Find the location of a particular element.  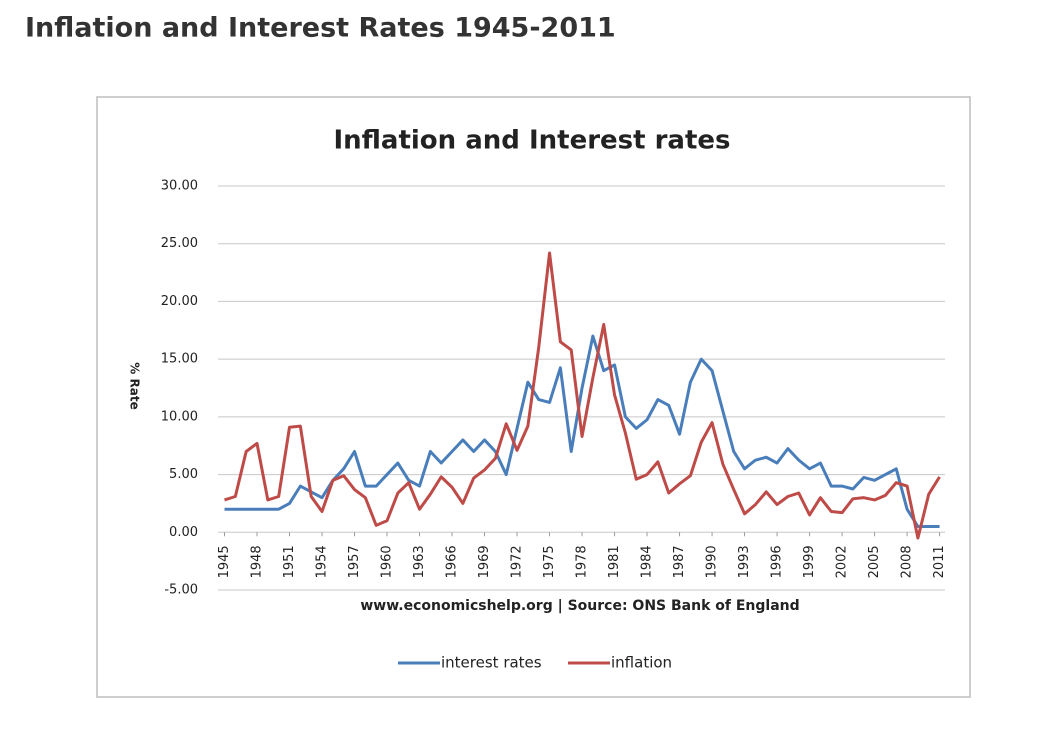

x-tick-label: 1999 is located at coordinates (809, 561).